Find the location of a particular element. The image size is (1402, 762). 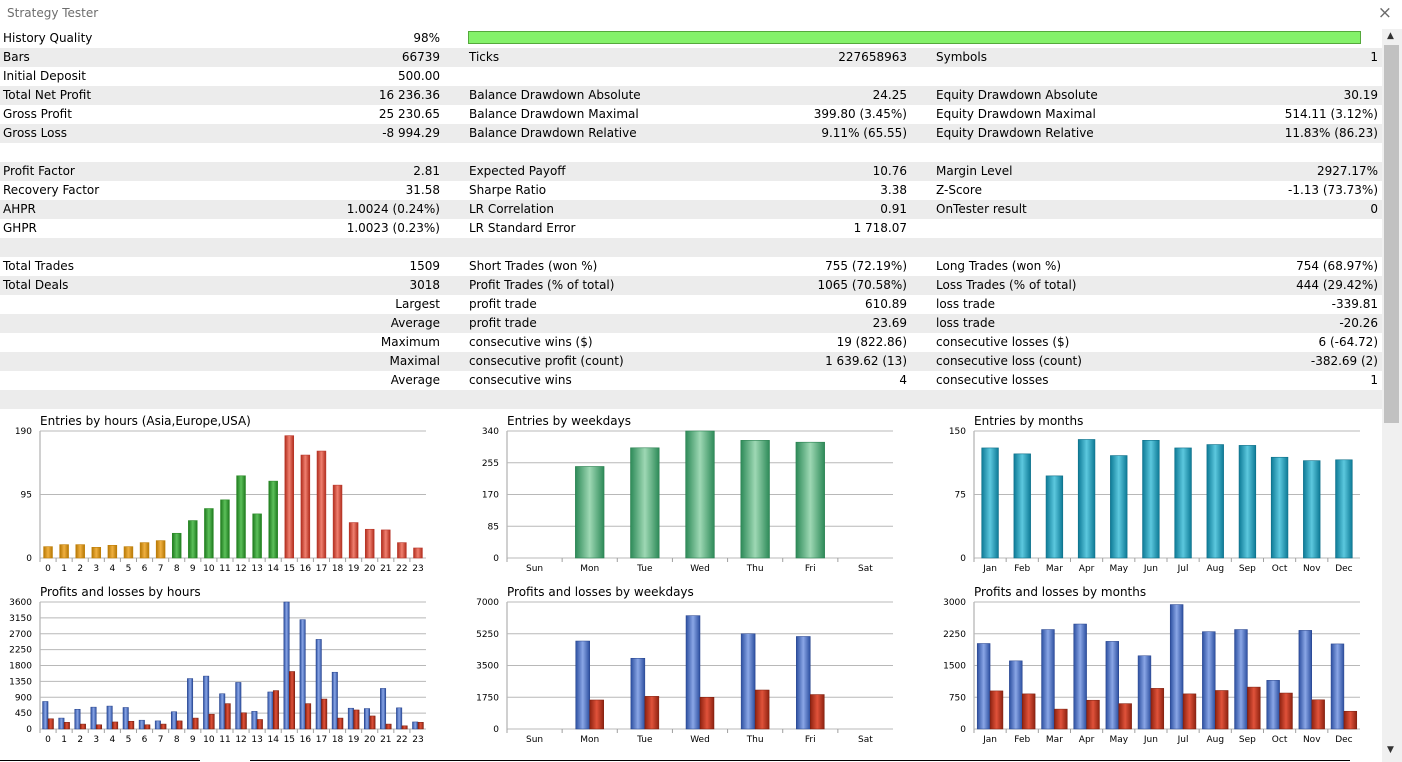

x-tick-label: 9 is located at coordinates (193, 740).